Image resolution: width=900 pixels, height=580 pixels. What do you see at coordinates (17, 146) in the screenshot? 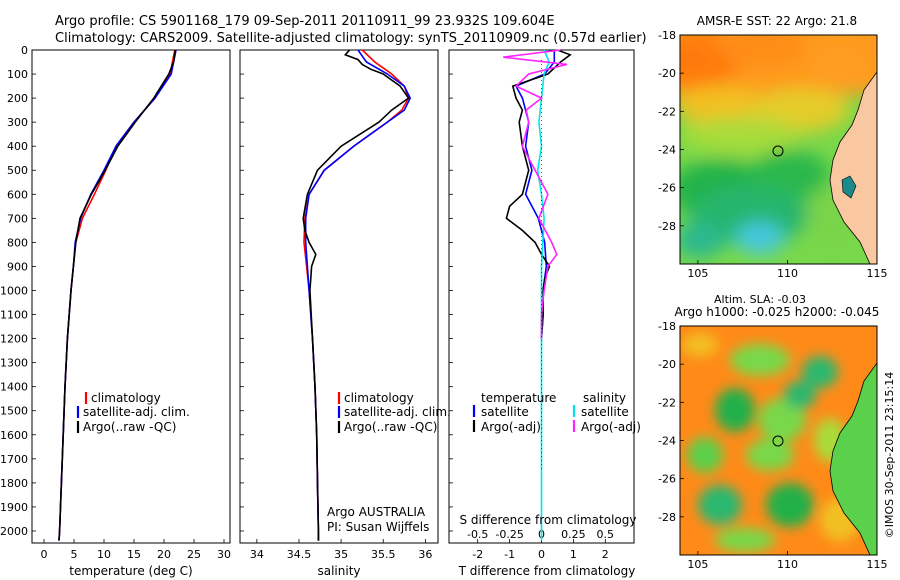
I see `depth-tick-label: 400` at bounding box center [17, 146].